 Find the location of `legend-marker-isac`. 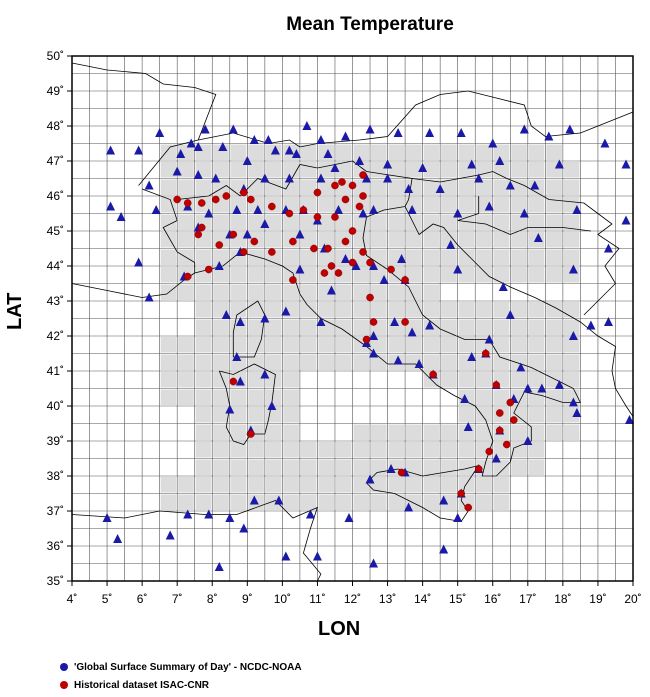

legend-marker-isac is located at coordinates (64, 685).